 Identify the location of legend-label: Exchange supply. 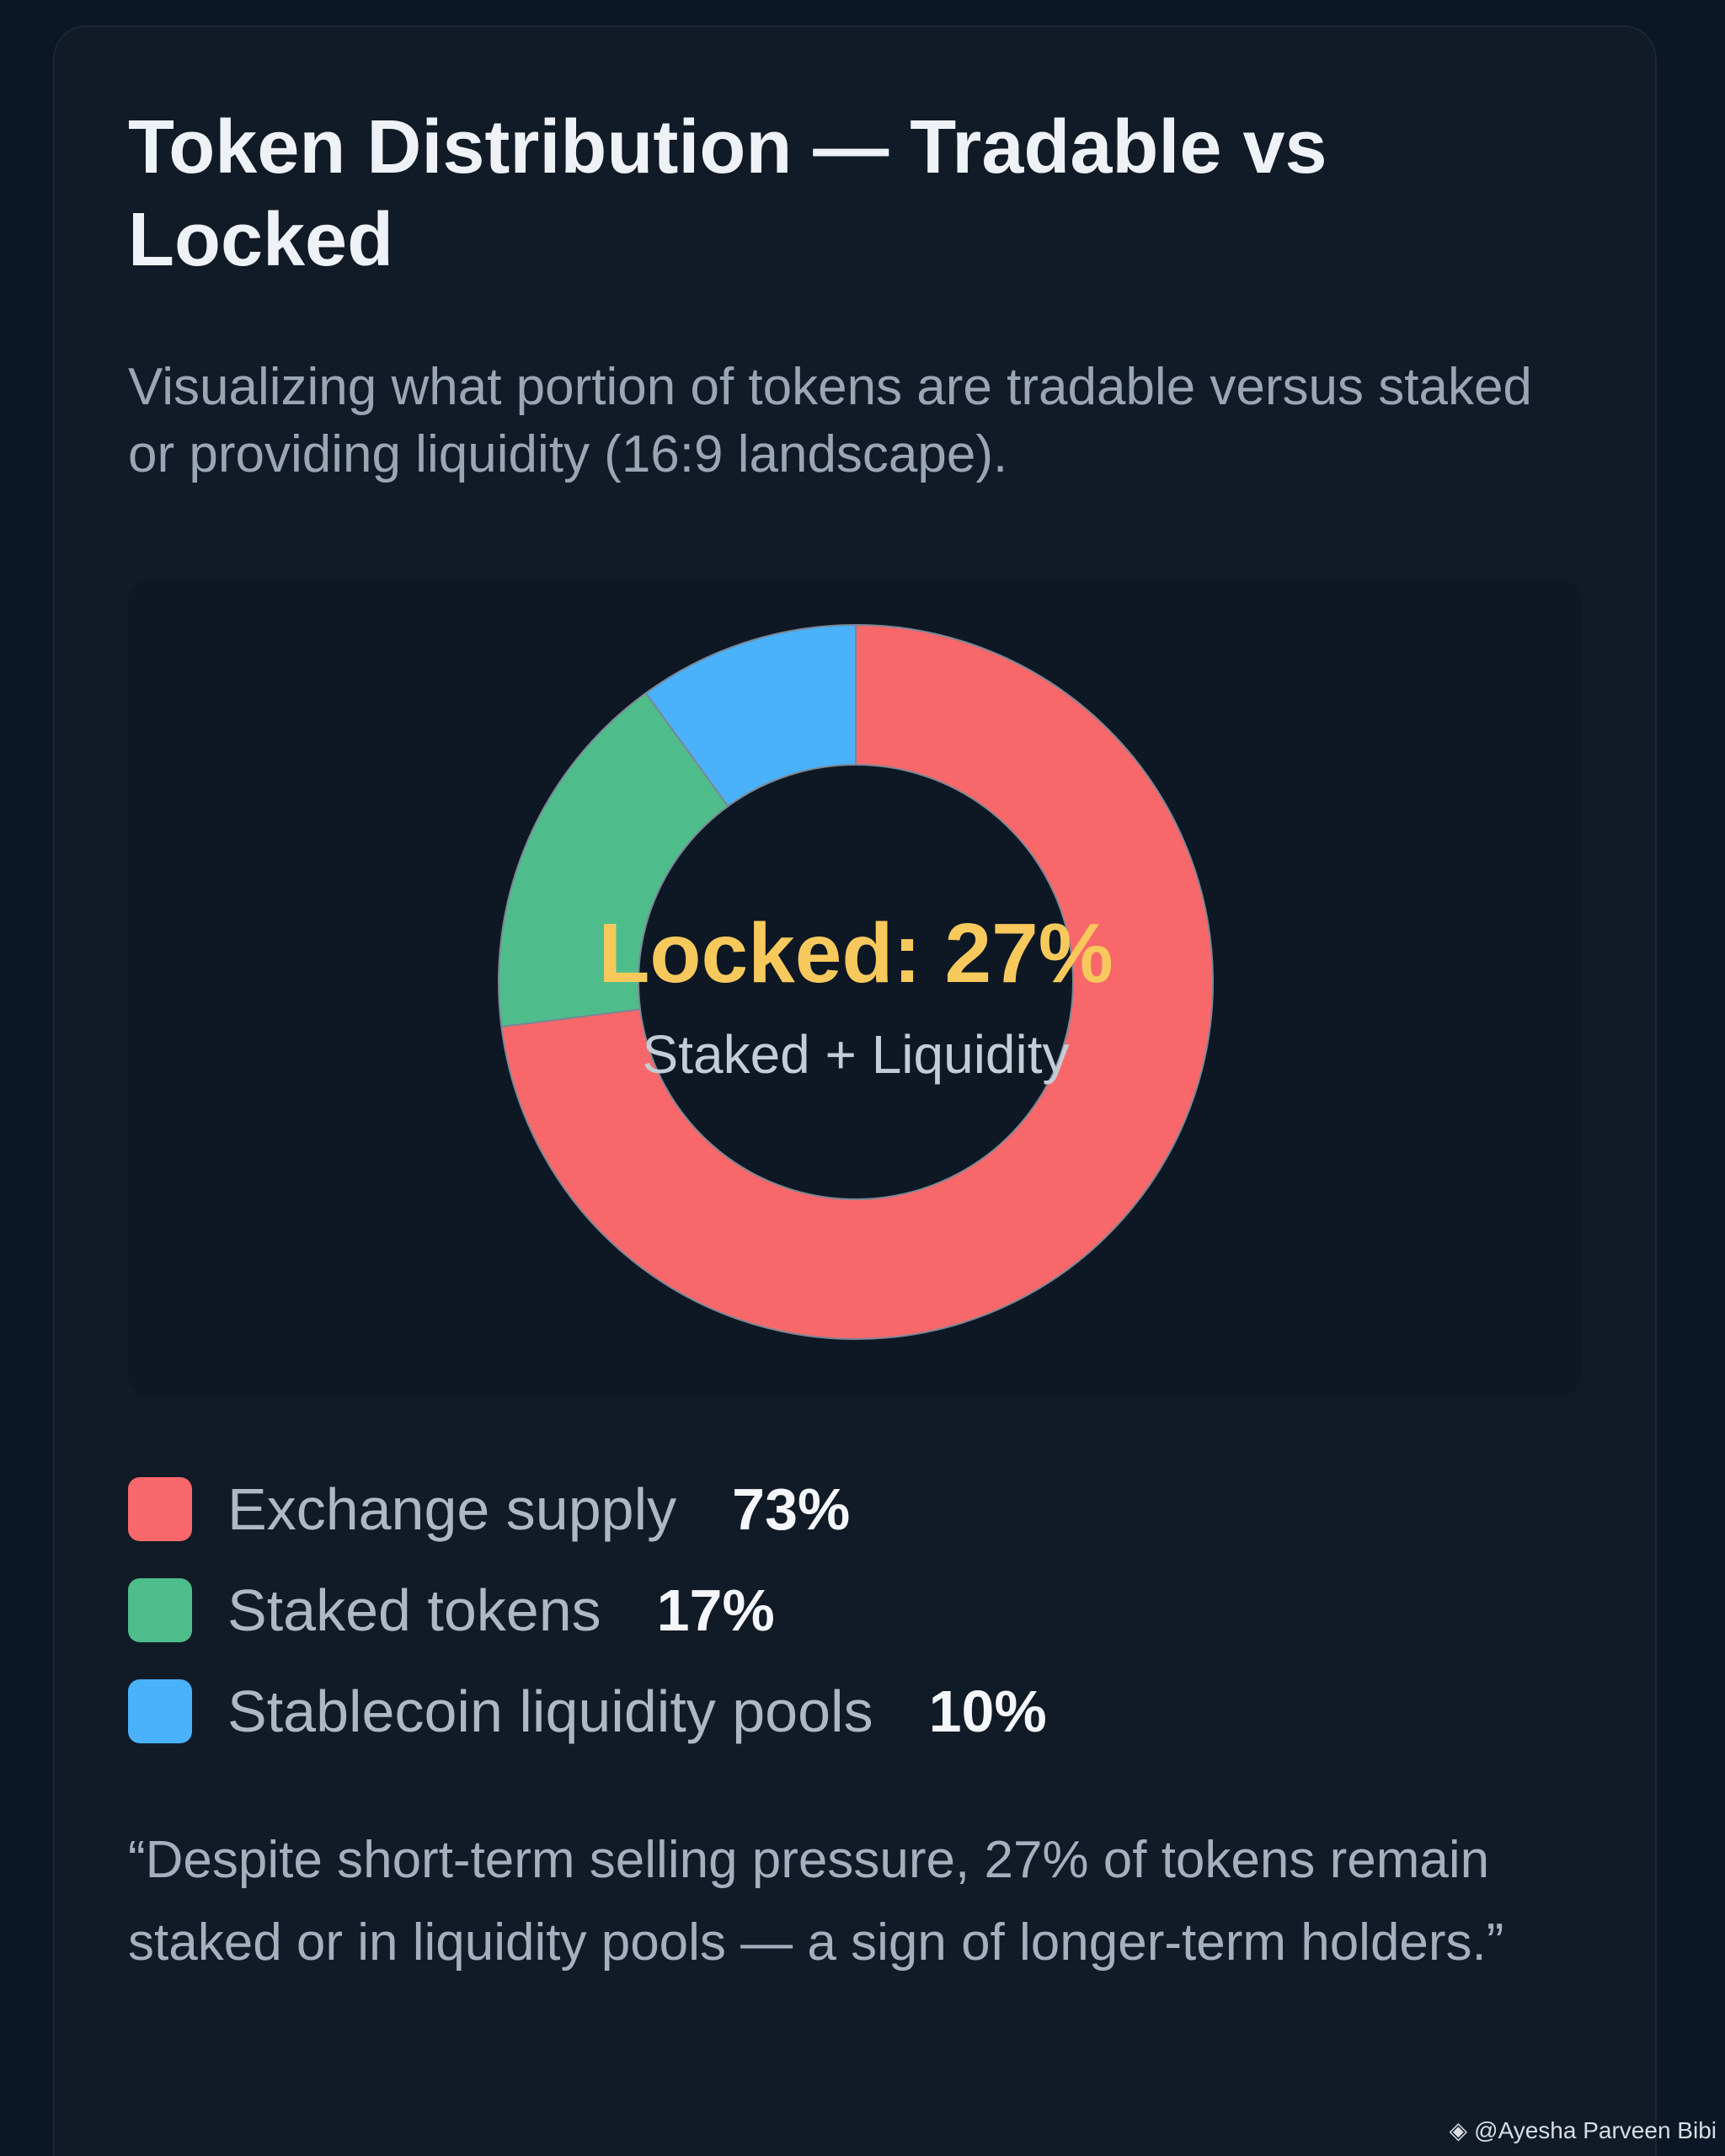
(452, 1509).